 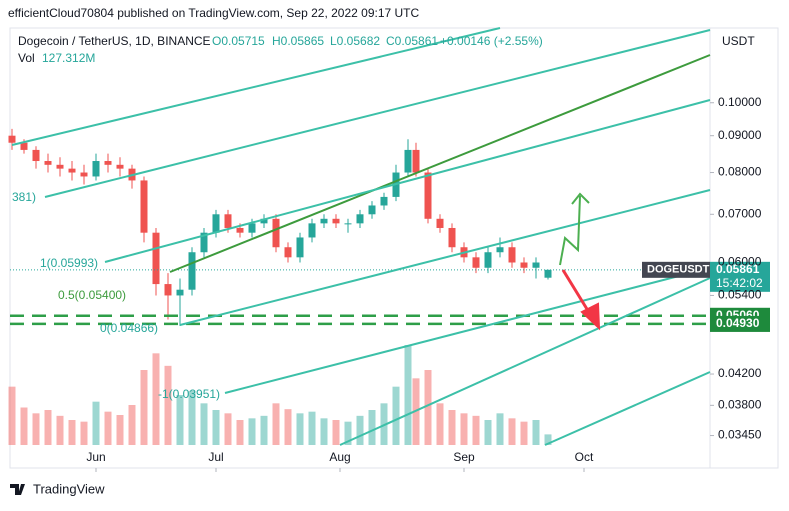 What do you see at coordinates (298, 41) in the screenshot?
I see `legend-high: H0.05865` at bounding box center [298, 41].